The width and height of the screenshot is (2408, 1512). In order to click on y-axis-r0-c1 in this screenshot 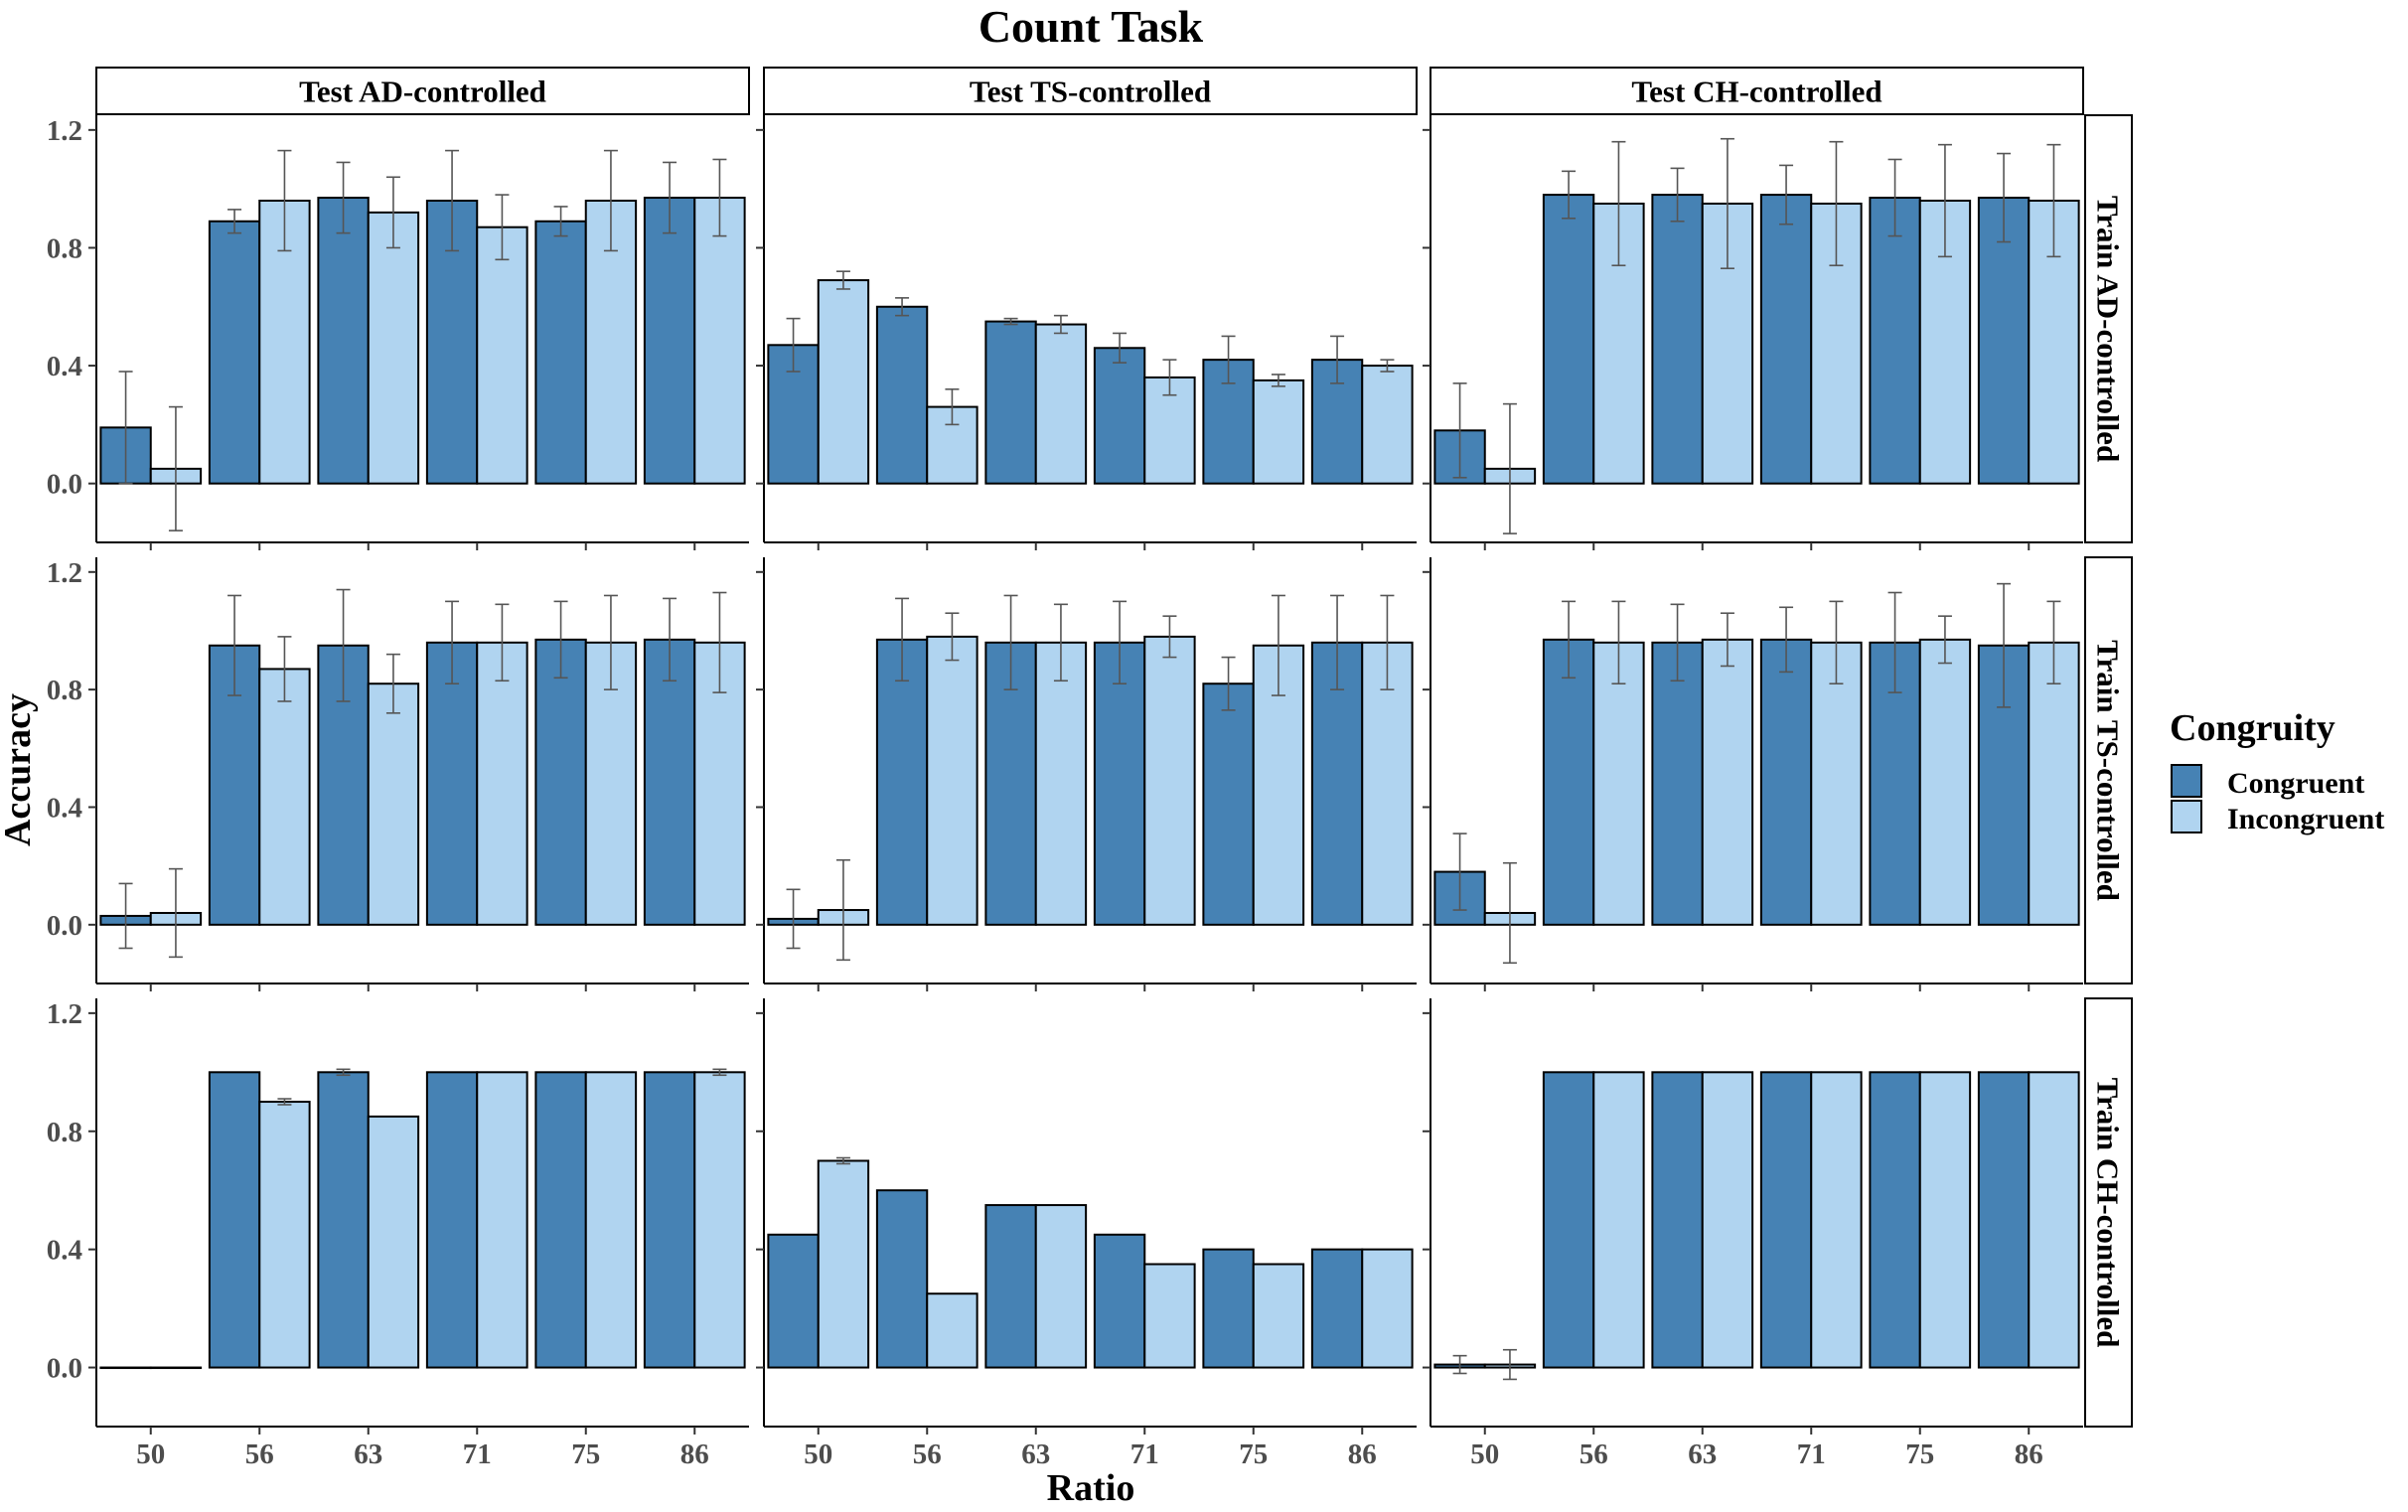, I will do `click(760, 328)`.